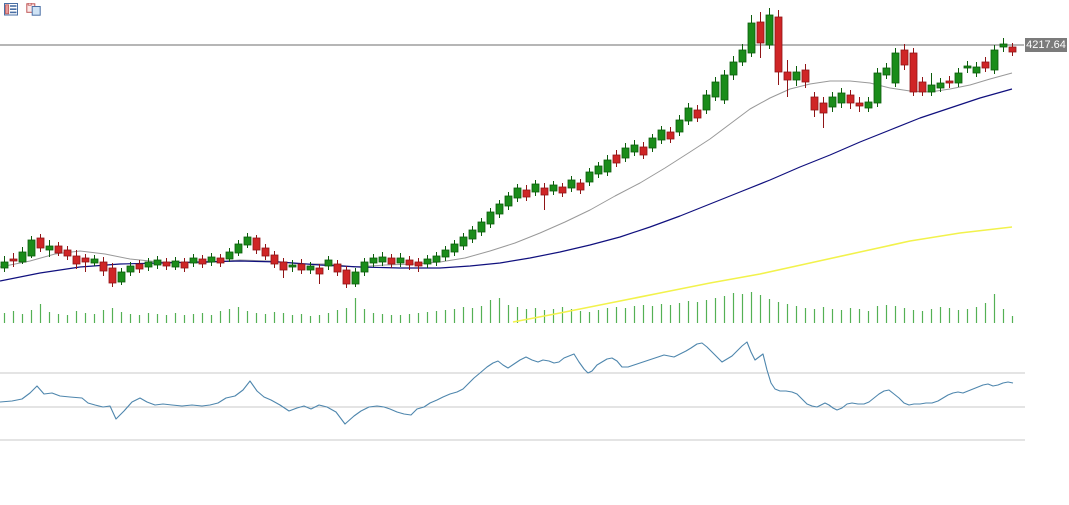 The height and width of the screenshot is (505, 1069). I want to click on oscillator-gridlines, so click(512, 406).